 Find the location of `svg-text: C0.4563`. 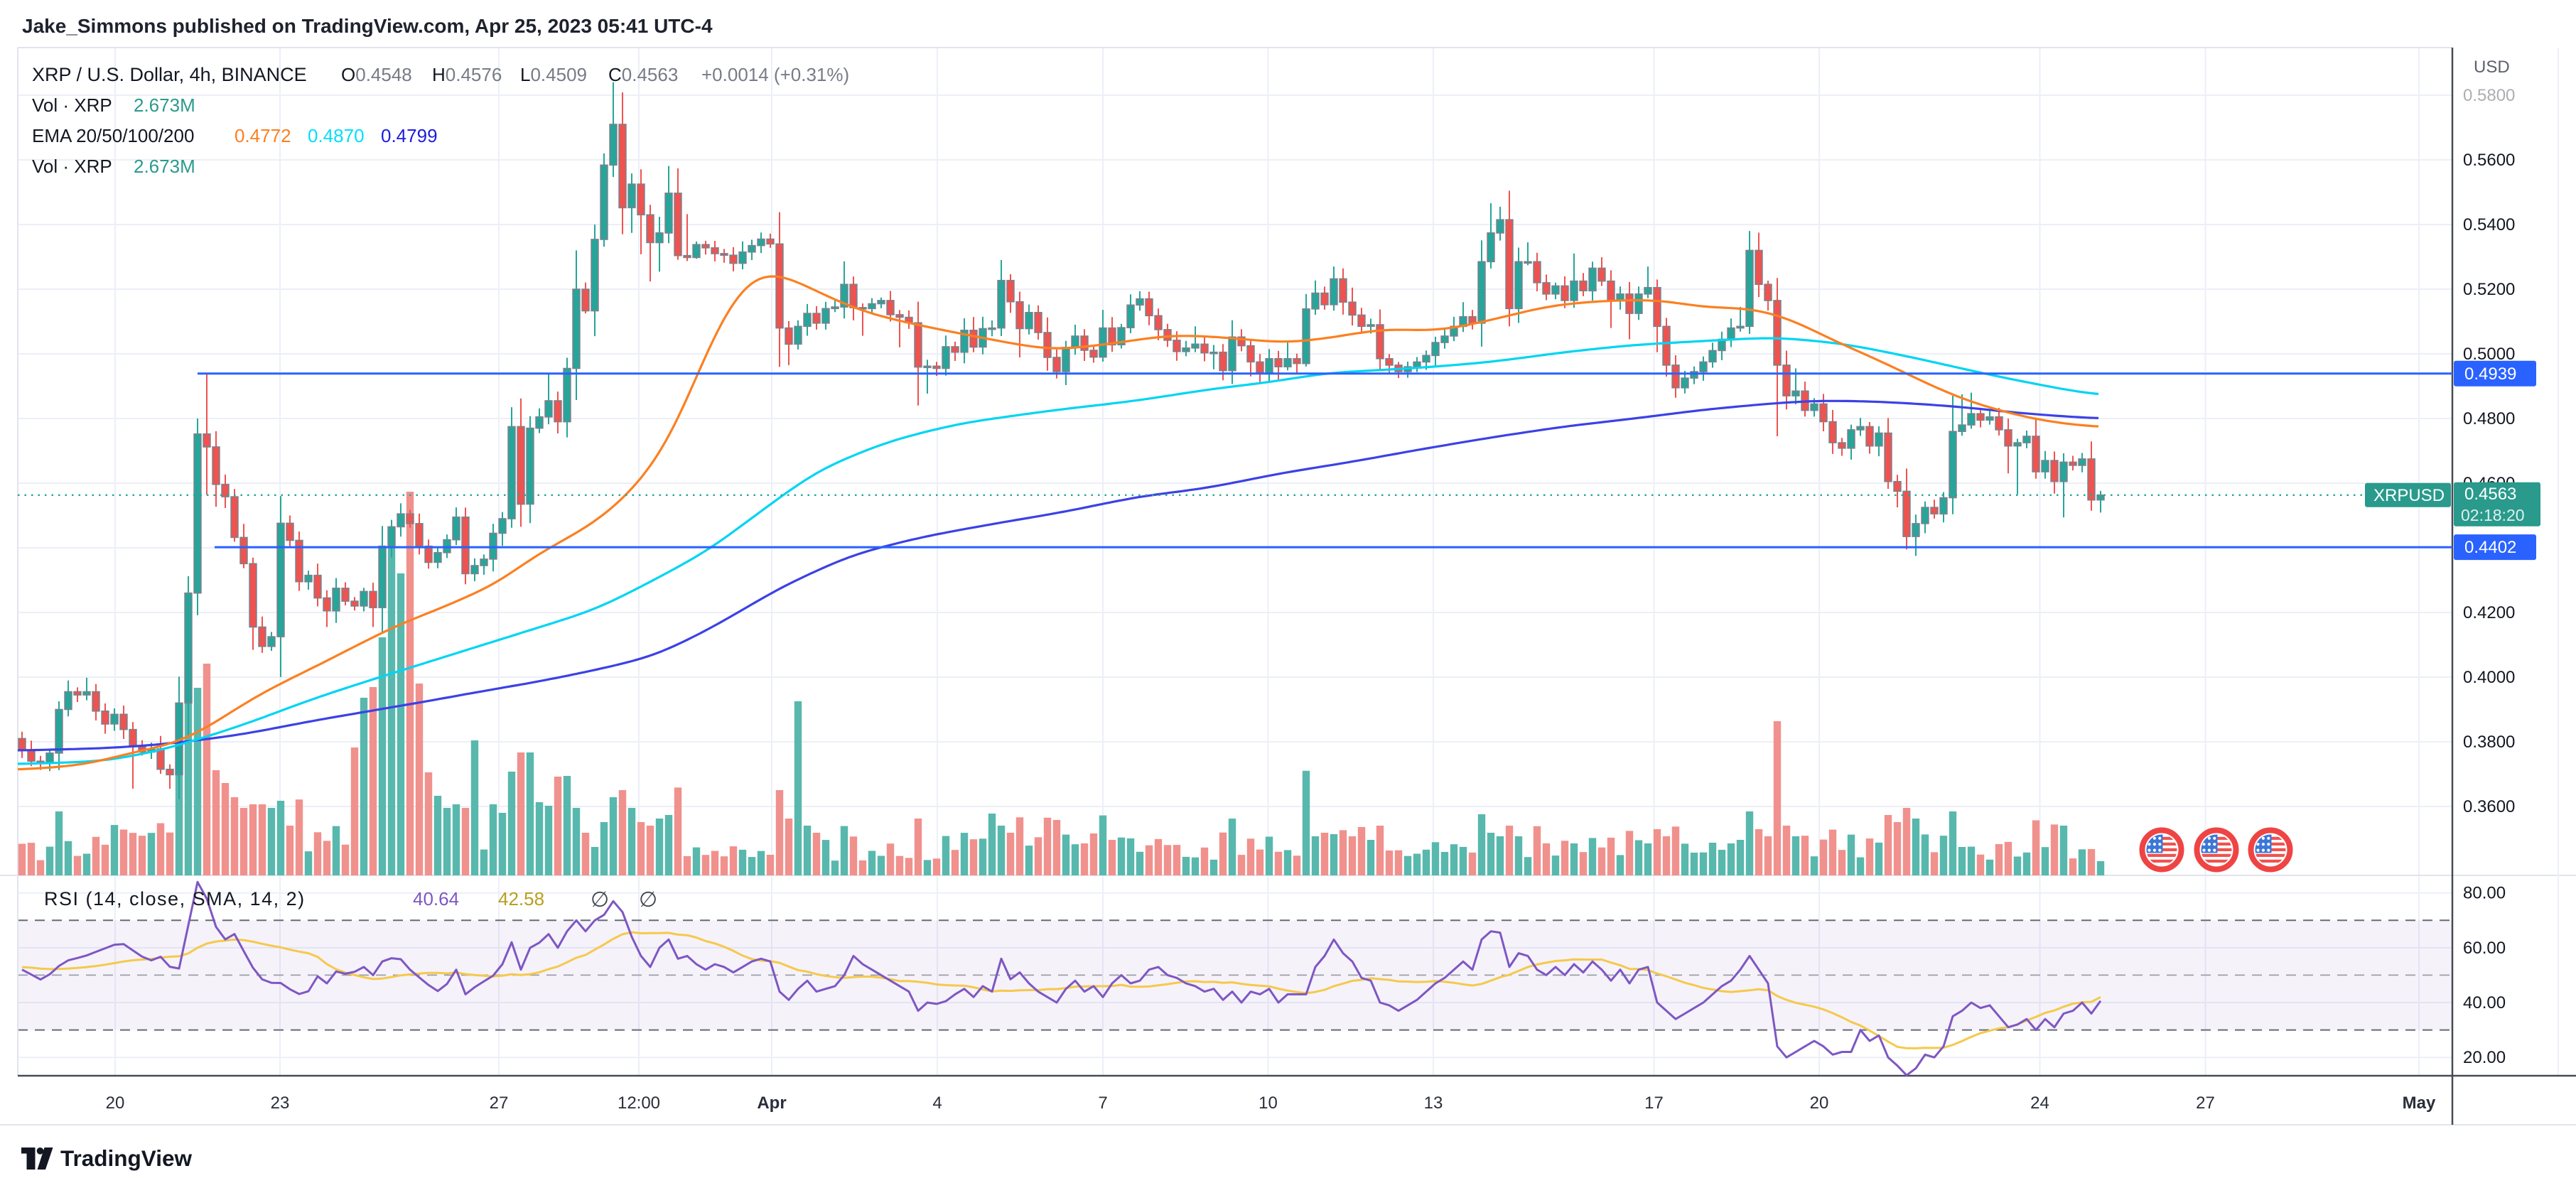

svg-text: C0.4563 is located at coordinates (643, 74).